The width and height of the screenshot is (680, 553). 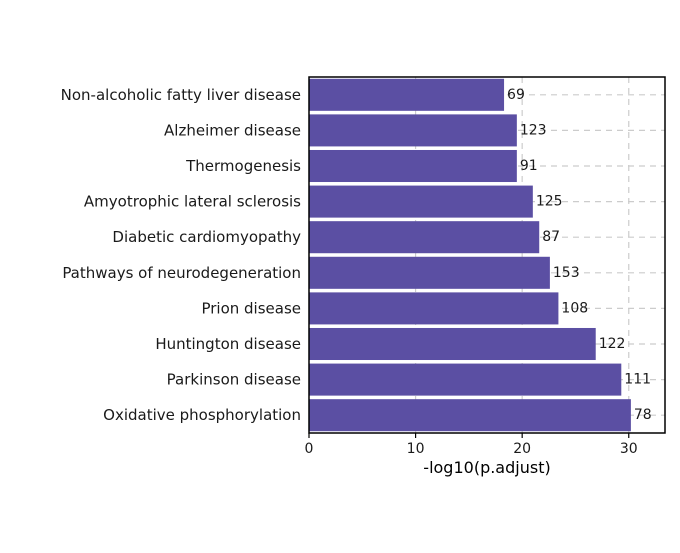 I want to click on x-tick-label: 30, so click(x=629, y=449).